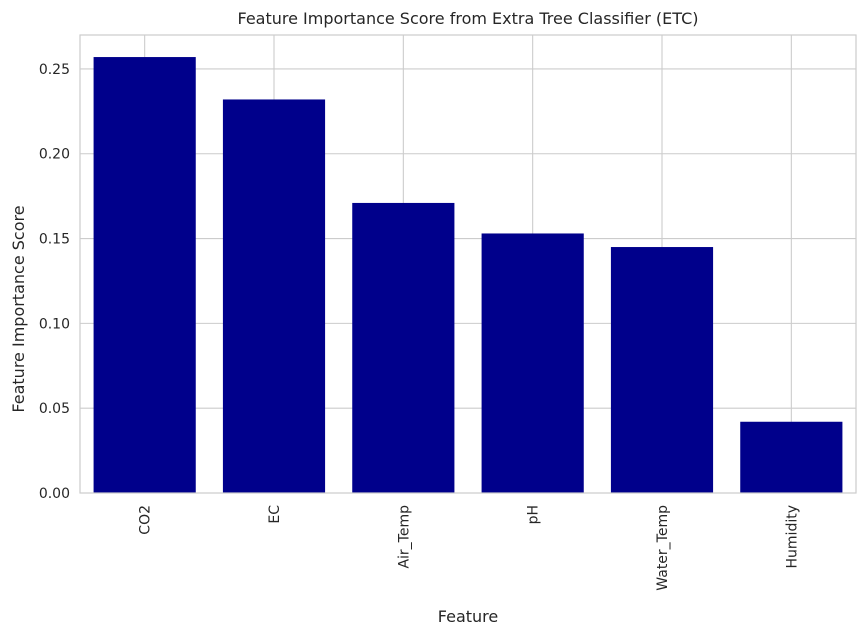  Describe the element at coordinates (144, 275) in the screenshot. I see `bar-co2` at that location.